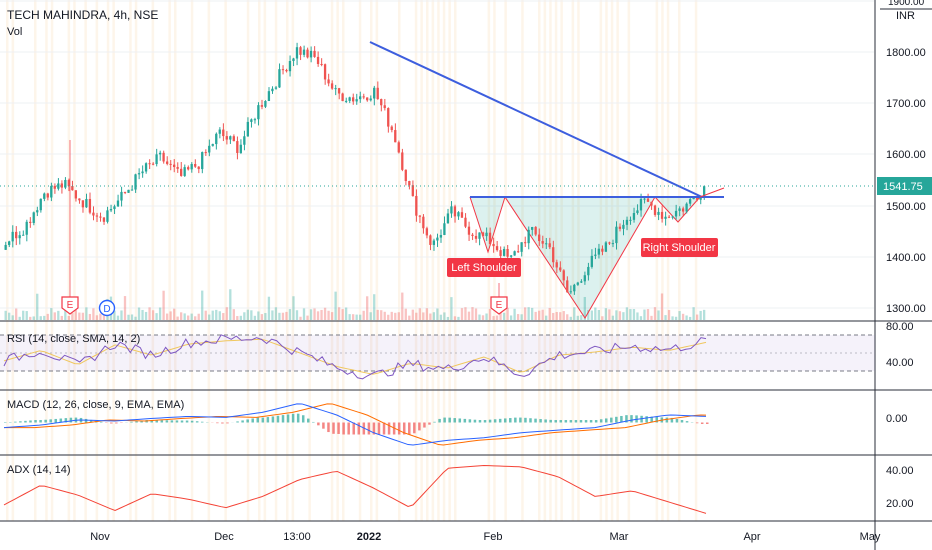 The height and width of the screenshot is (550, 932). I want to click on price-tick: 1900.00, so click(906, 4).